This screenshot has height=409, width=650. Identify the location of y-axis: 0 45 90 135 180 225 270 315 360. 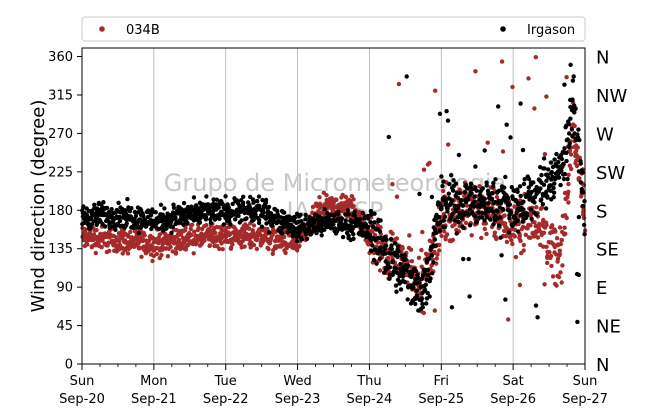
(65, 211).